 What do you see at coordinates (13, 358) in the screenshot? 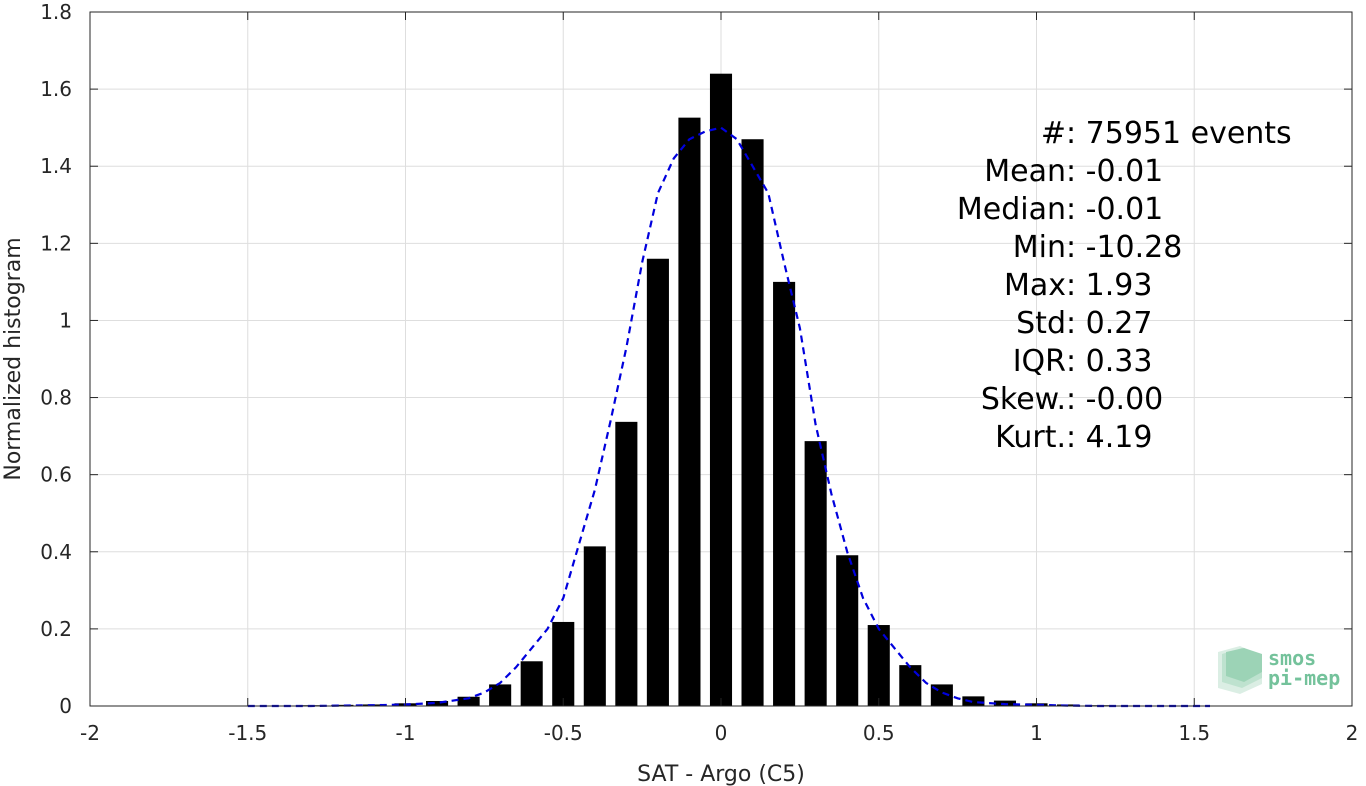
I see `y-axis-label: Normalized histogram` at bounding box center [13, 358].